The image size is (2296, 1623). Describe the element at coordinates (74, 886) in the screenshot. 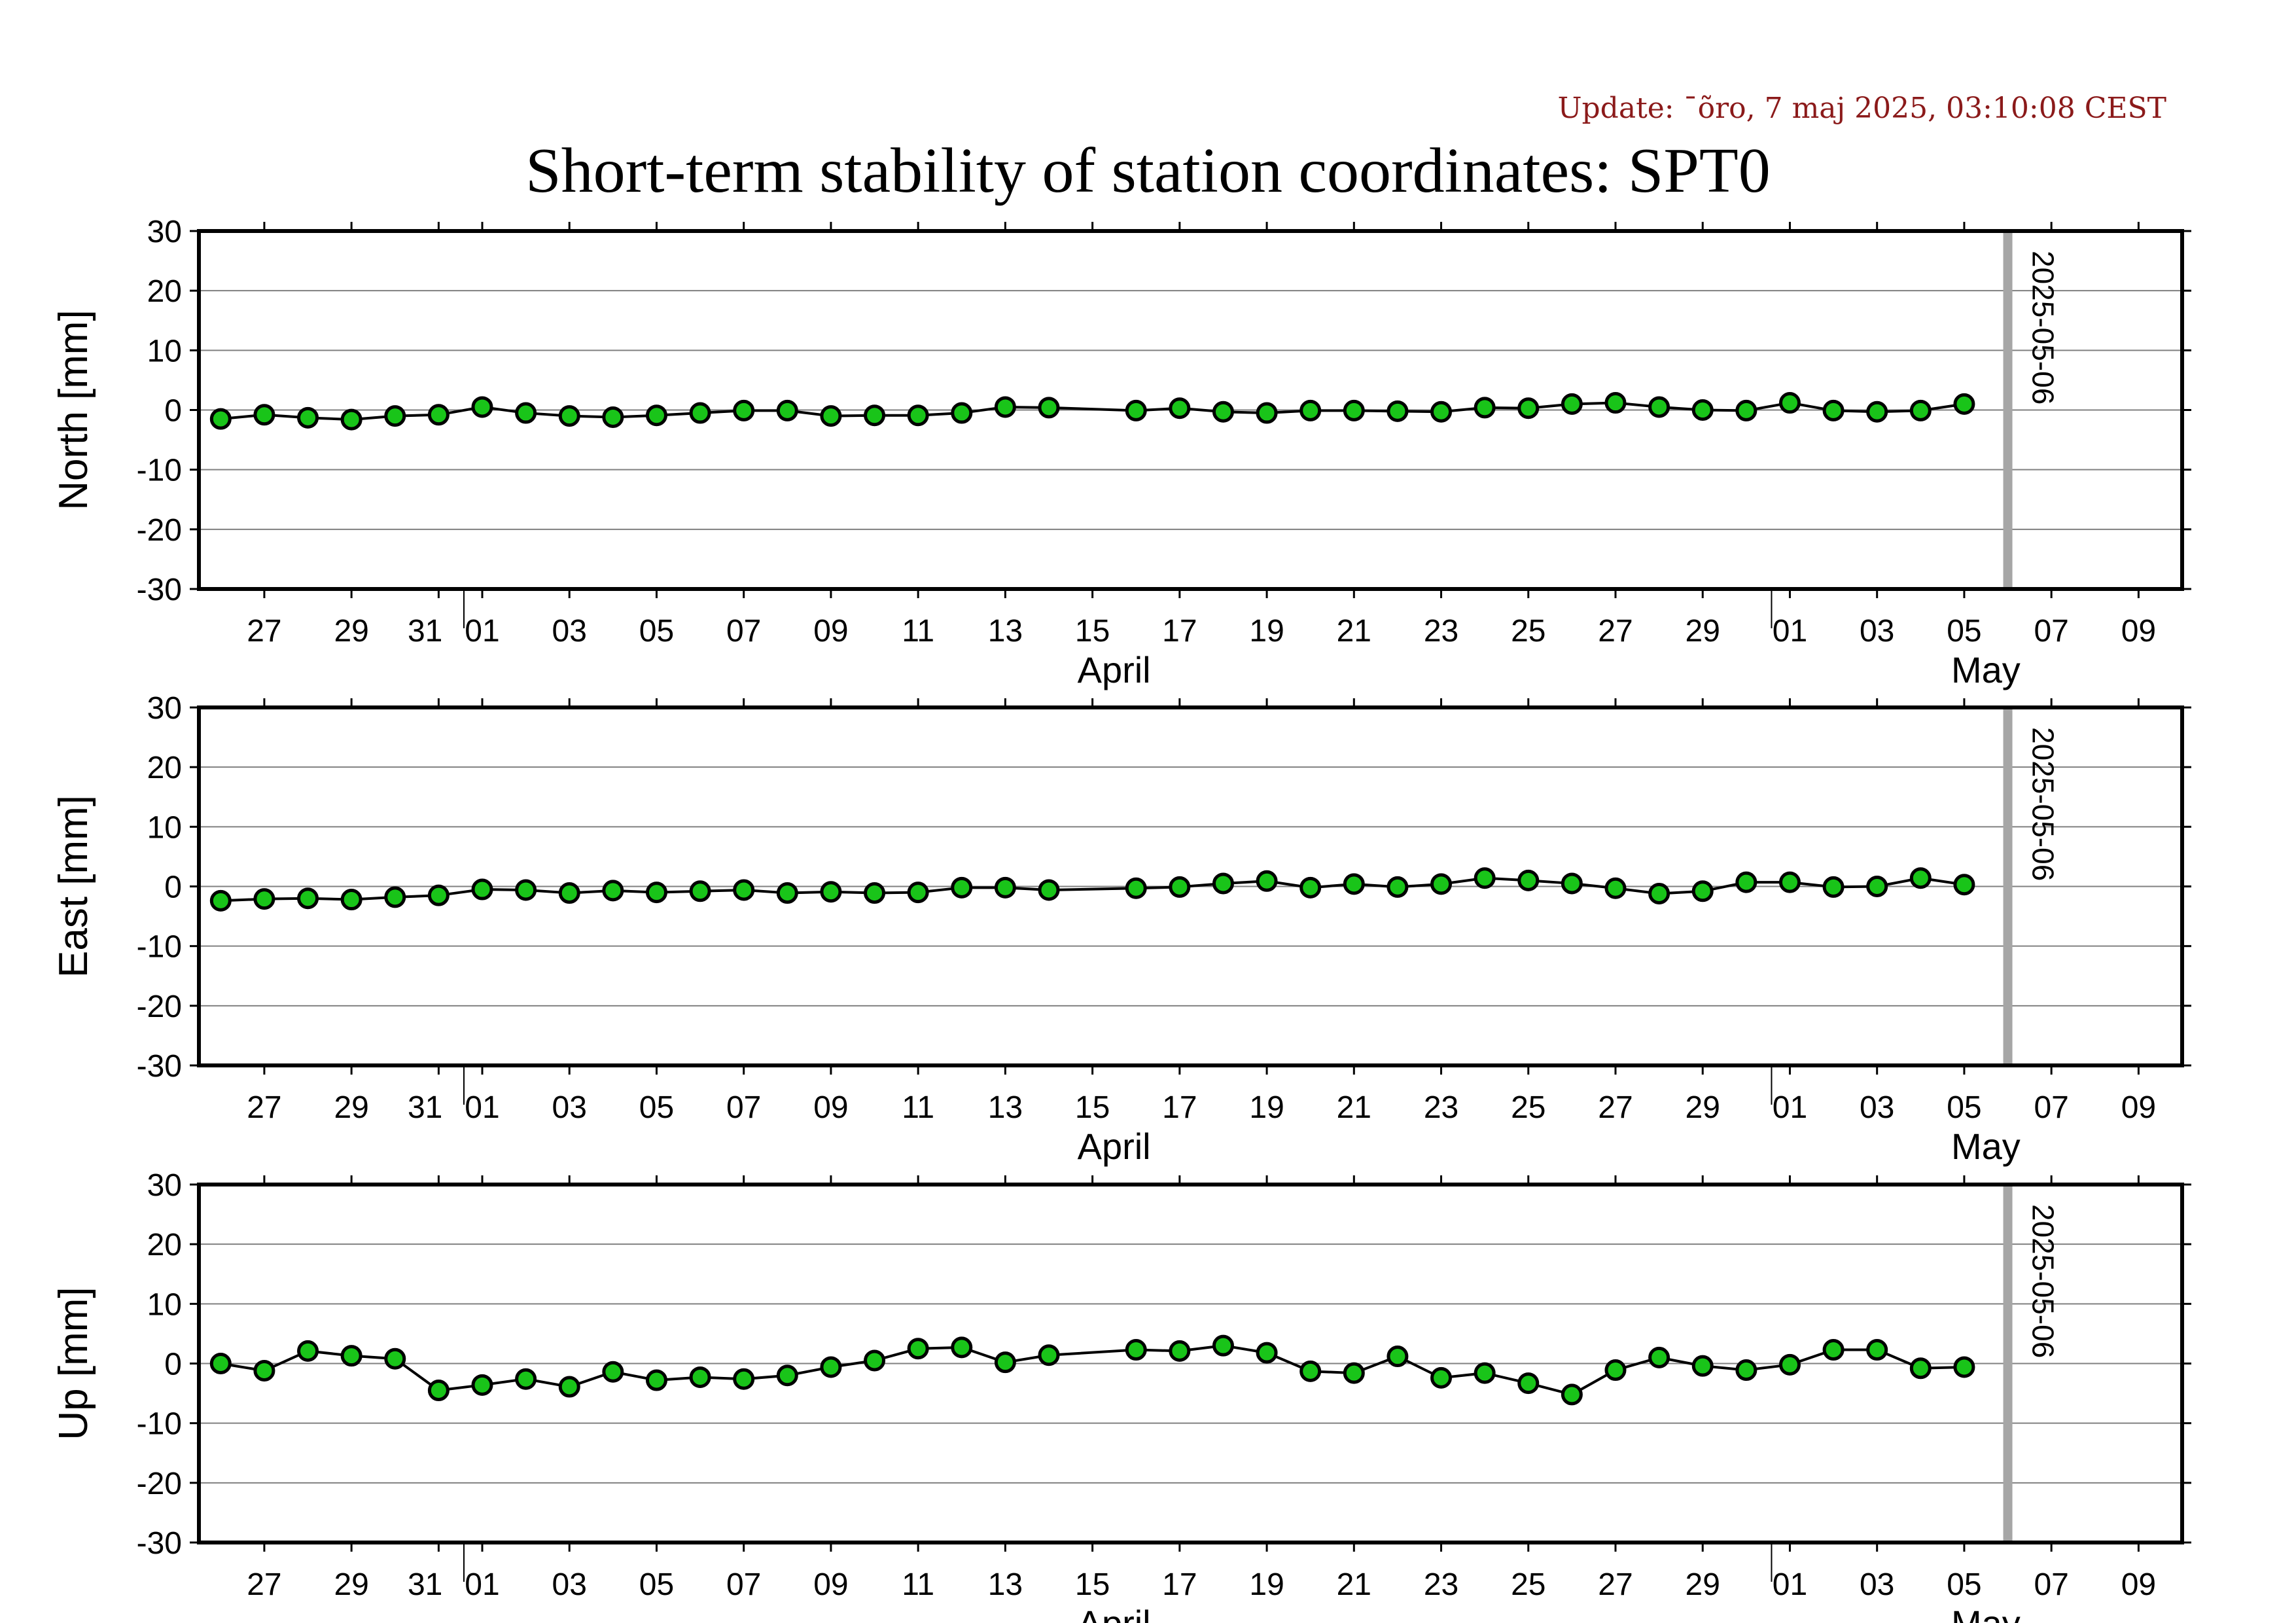

I see `y-axis-label: East [mm]` at that location.